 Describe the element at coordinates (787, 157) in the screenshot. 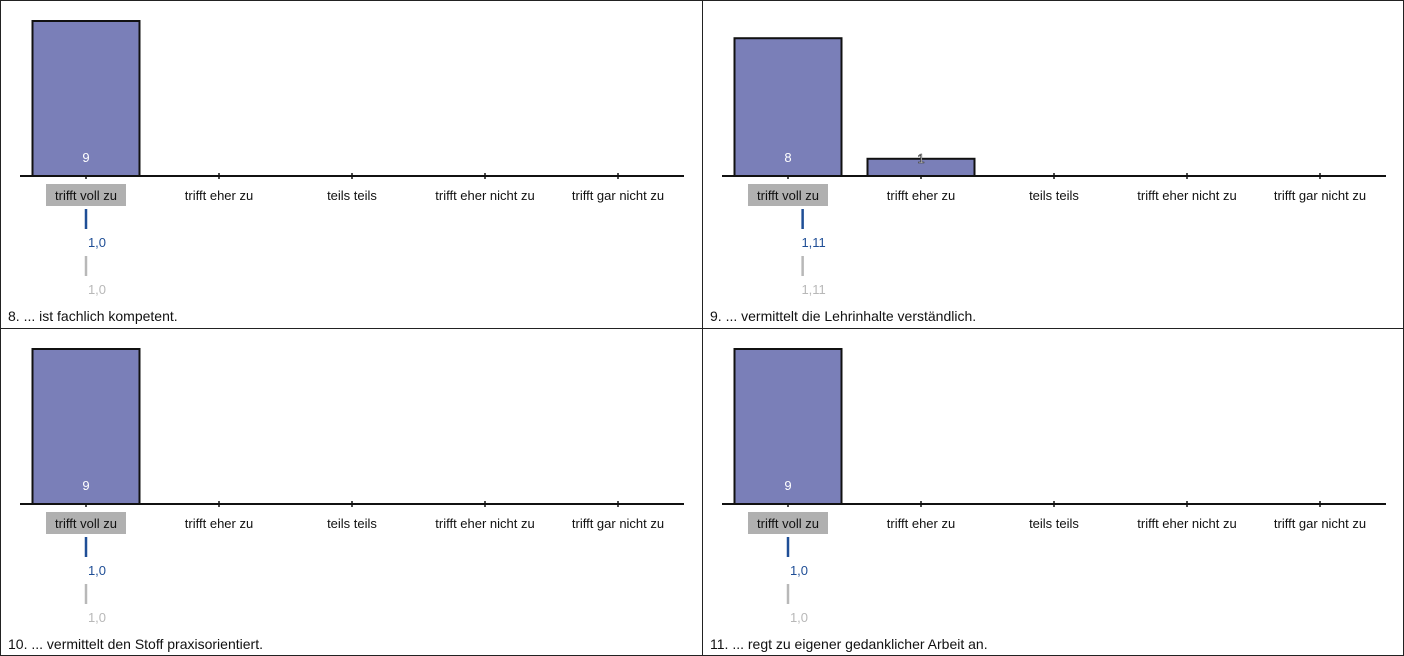

I see `bar-value-label: 8` at that location.